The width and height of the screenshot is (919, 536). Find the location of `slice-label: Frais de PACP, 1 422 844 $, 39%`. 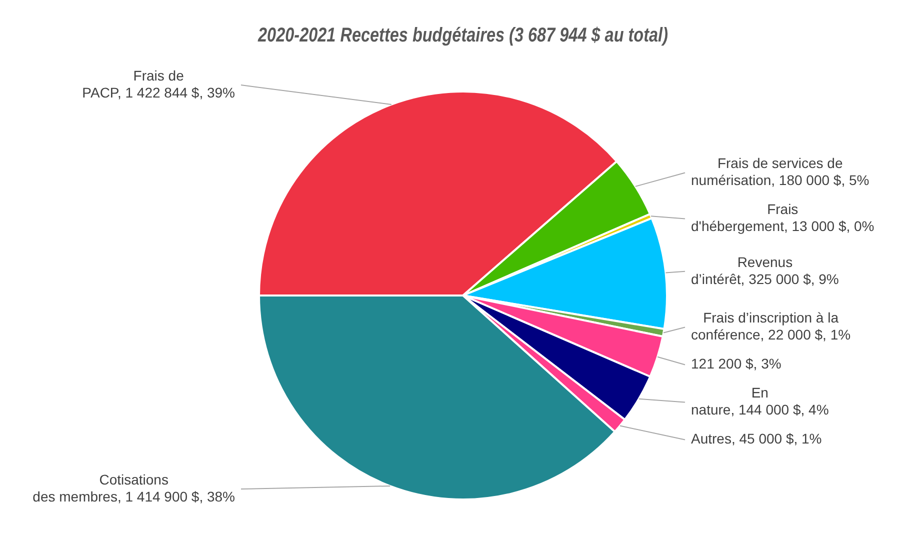

slice-label: Frais de PACP, 1 422 844 $, 39% is located at coordinates (159, 83).